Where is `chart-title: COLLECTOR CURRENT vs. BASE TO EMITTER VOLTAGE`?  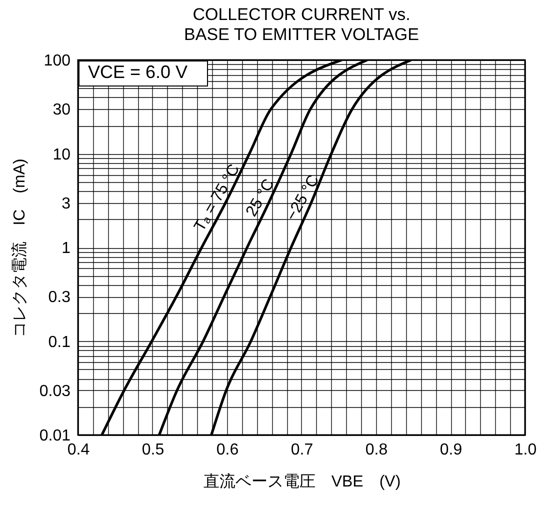 chart-title: COLLECTOR CURRENT vs. BASE TO EMITTER VOLTAGE is located at coordinates (301, 24).